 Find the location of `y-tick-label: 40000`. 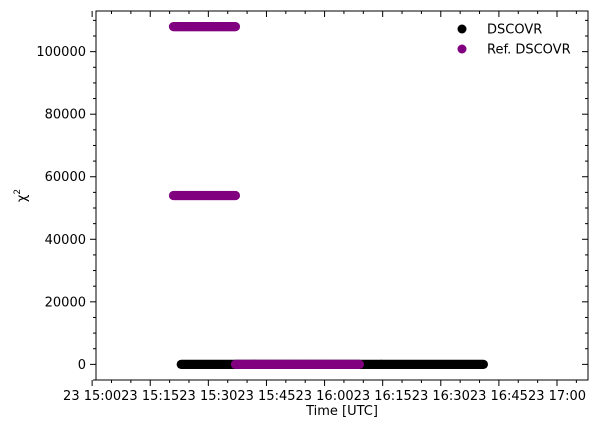

y-tick-label: 40000 is located at coordinates (65, 240).